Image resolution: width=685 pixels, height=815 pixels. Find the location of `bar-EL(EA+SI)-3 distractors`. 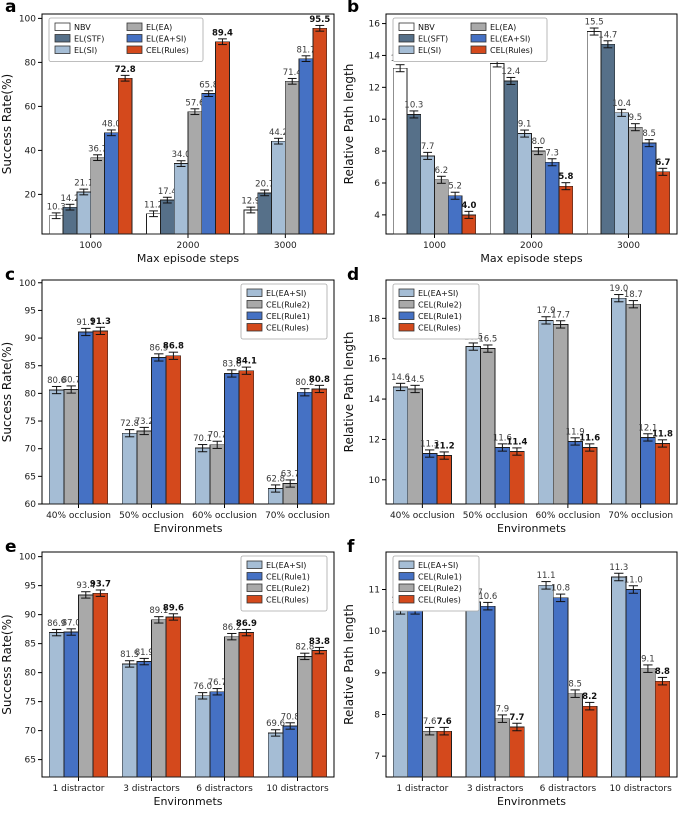

bar-EL(EA+SI)-3 distractors is located at coordinates (129, 720).